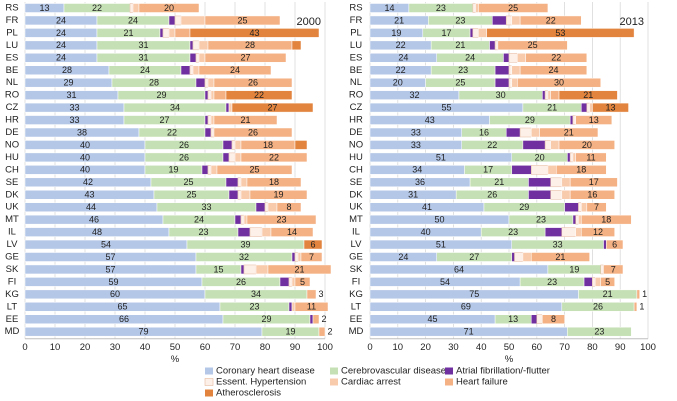  What do you see at coordinates (89, 195) in the screenshot?
I see `data-label: 43` at bounding box center [89, 195].